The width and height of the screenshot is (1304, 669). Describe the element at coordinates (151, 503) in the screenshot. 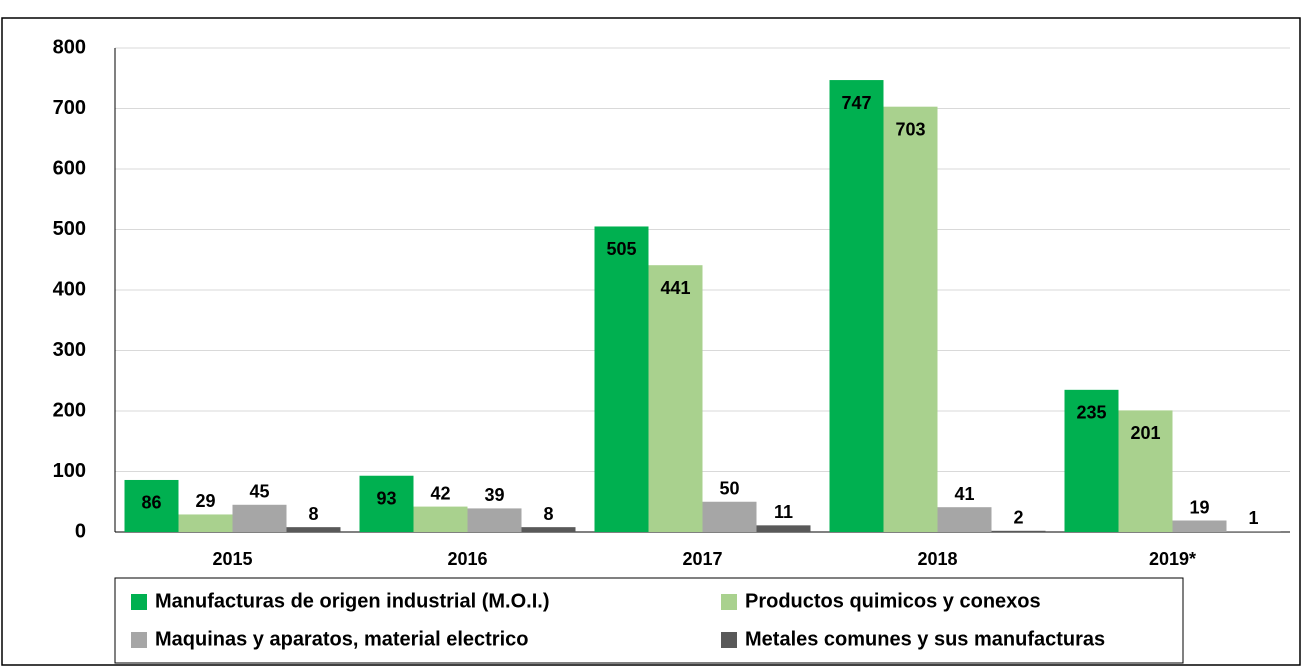

I see `data-label: 86` at that location.